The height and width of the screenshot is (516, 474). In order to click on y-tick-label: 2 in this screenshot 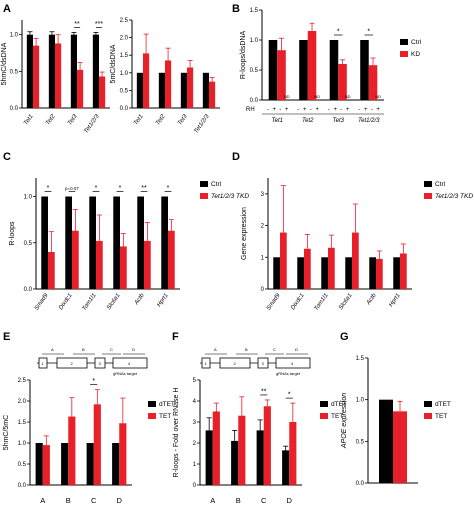, I will do `click(195, 444)`.